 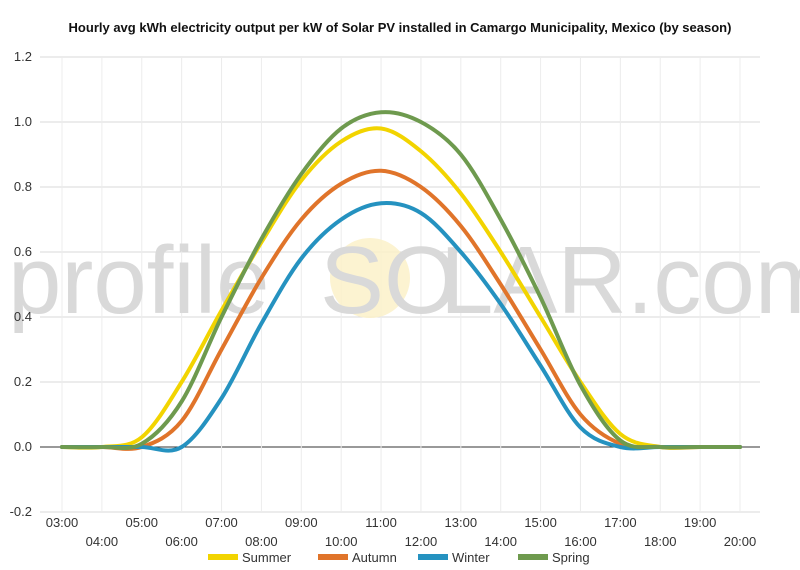 What do you see at coordinates (333, 557) in the screenshot?
I see `legend-swatch-autumn` at bounding box center [333, 557].